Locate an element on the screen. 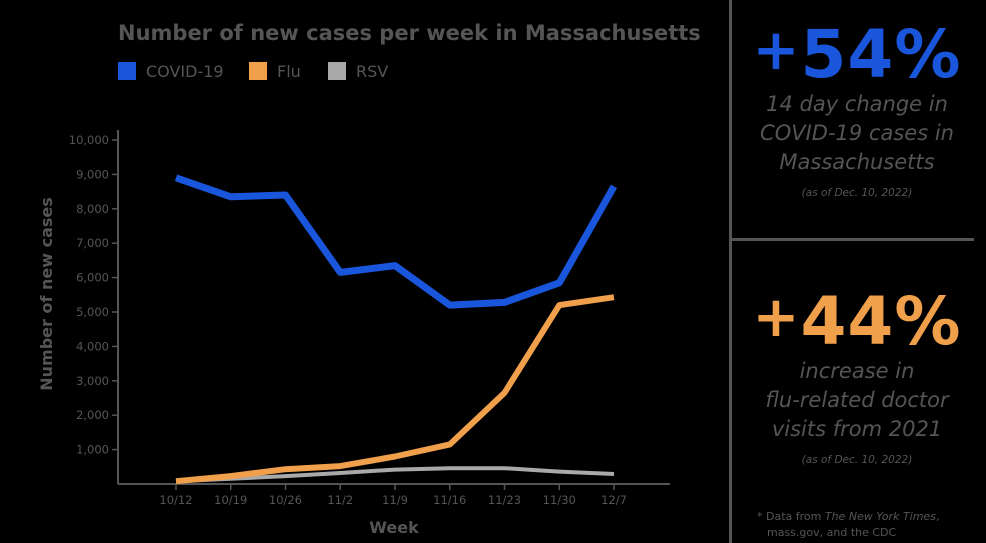  x-tick-label: 11/2 is located at coordinates (340, 500).